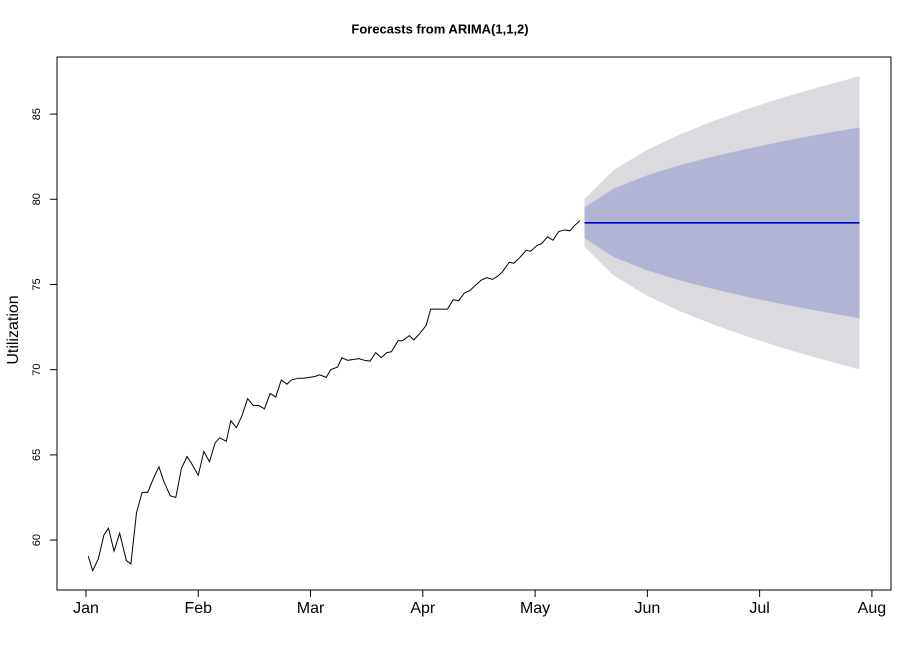 The image size is (920, 660). What do you see at coordinates (37, 114) in the screenshot?
I see `y-tick-label: 85` at bounding box center [37, 114].